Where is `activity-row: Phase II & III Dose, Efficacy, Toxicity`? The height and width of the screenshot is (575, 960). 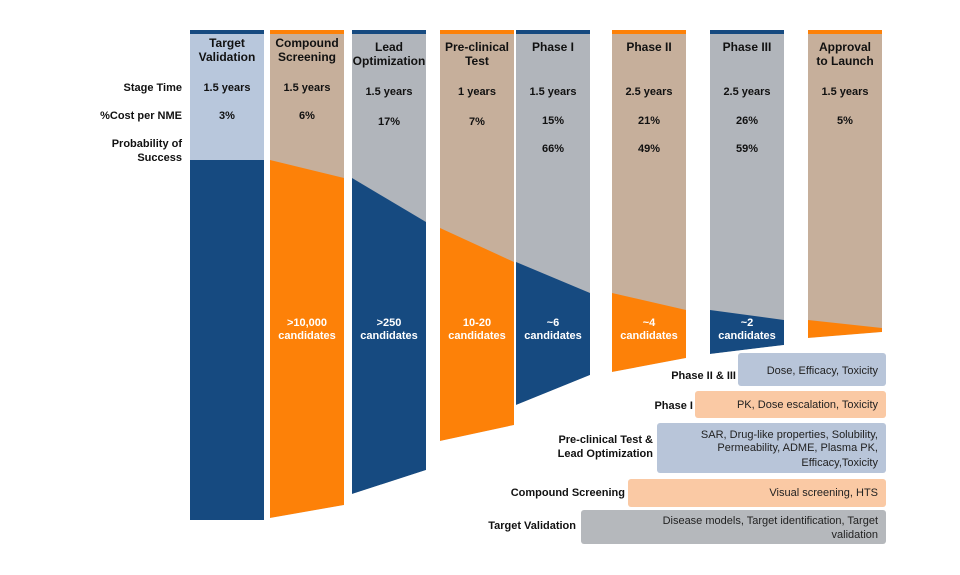
activity-row: Phase II & III Dose, Efficacy, Toxicity is located at coordinates (778, 369).